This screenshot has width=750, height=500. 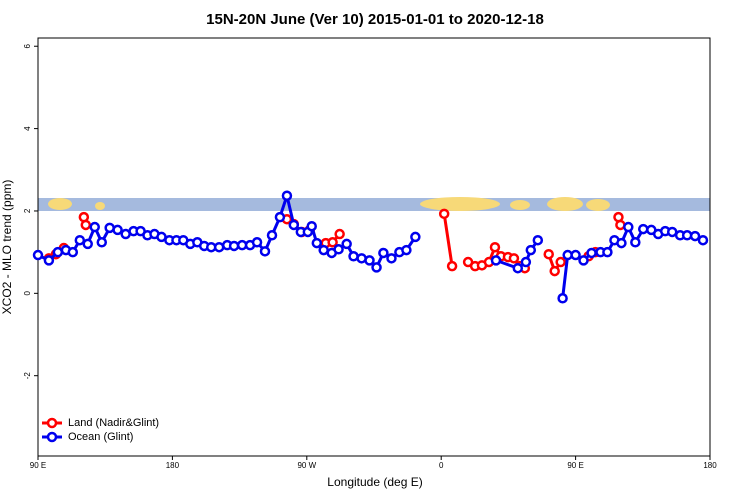 I want to click on x-tick-label: 0, so click(x=441, y=465).